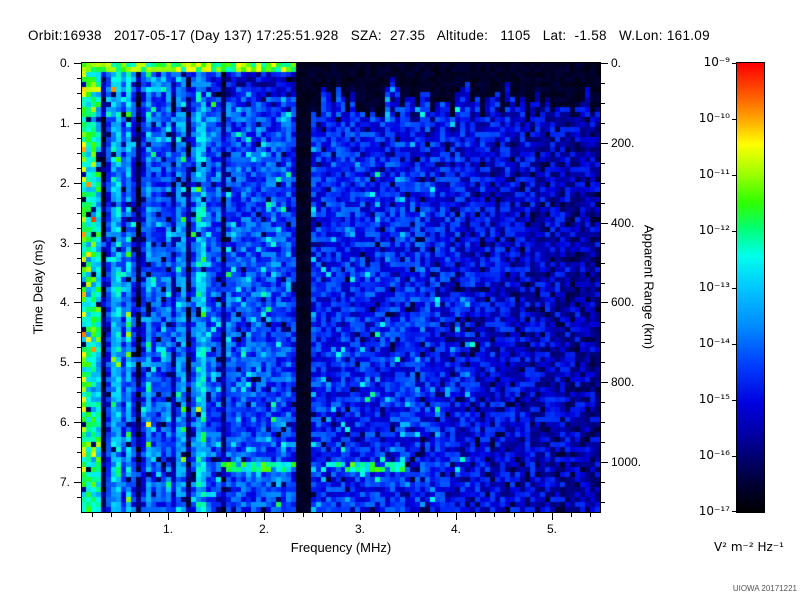 The image size is (800, 600). I want to click on y-tick-label: 7., so click(64, 482).